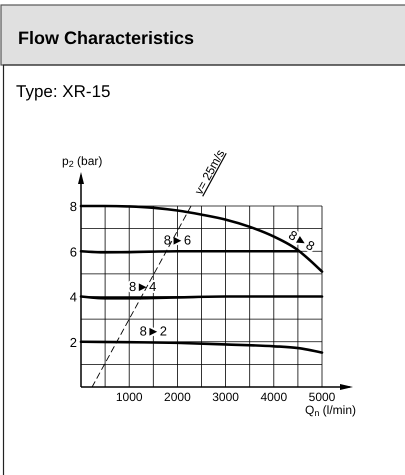  I want to click on x-tick-label: 3000, so click(226, 397).